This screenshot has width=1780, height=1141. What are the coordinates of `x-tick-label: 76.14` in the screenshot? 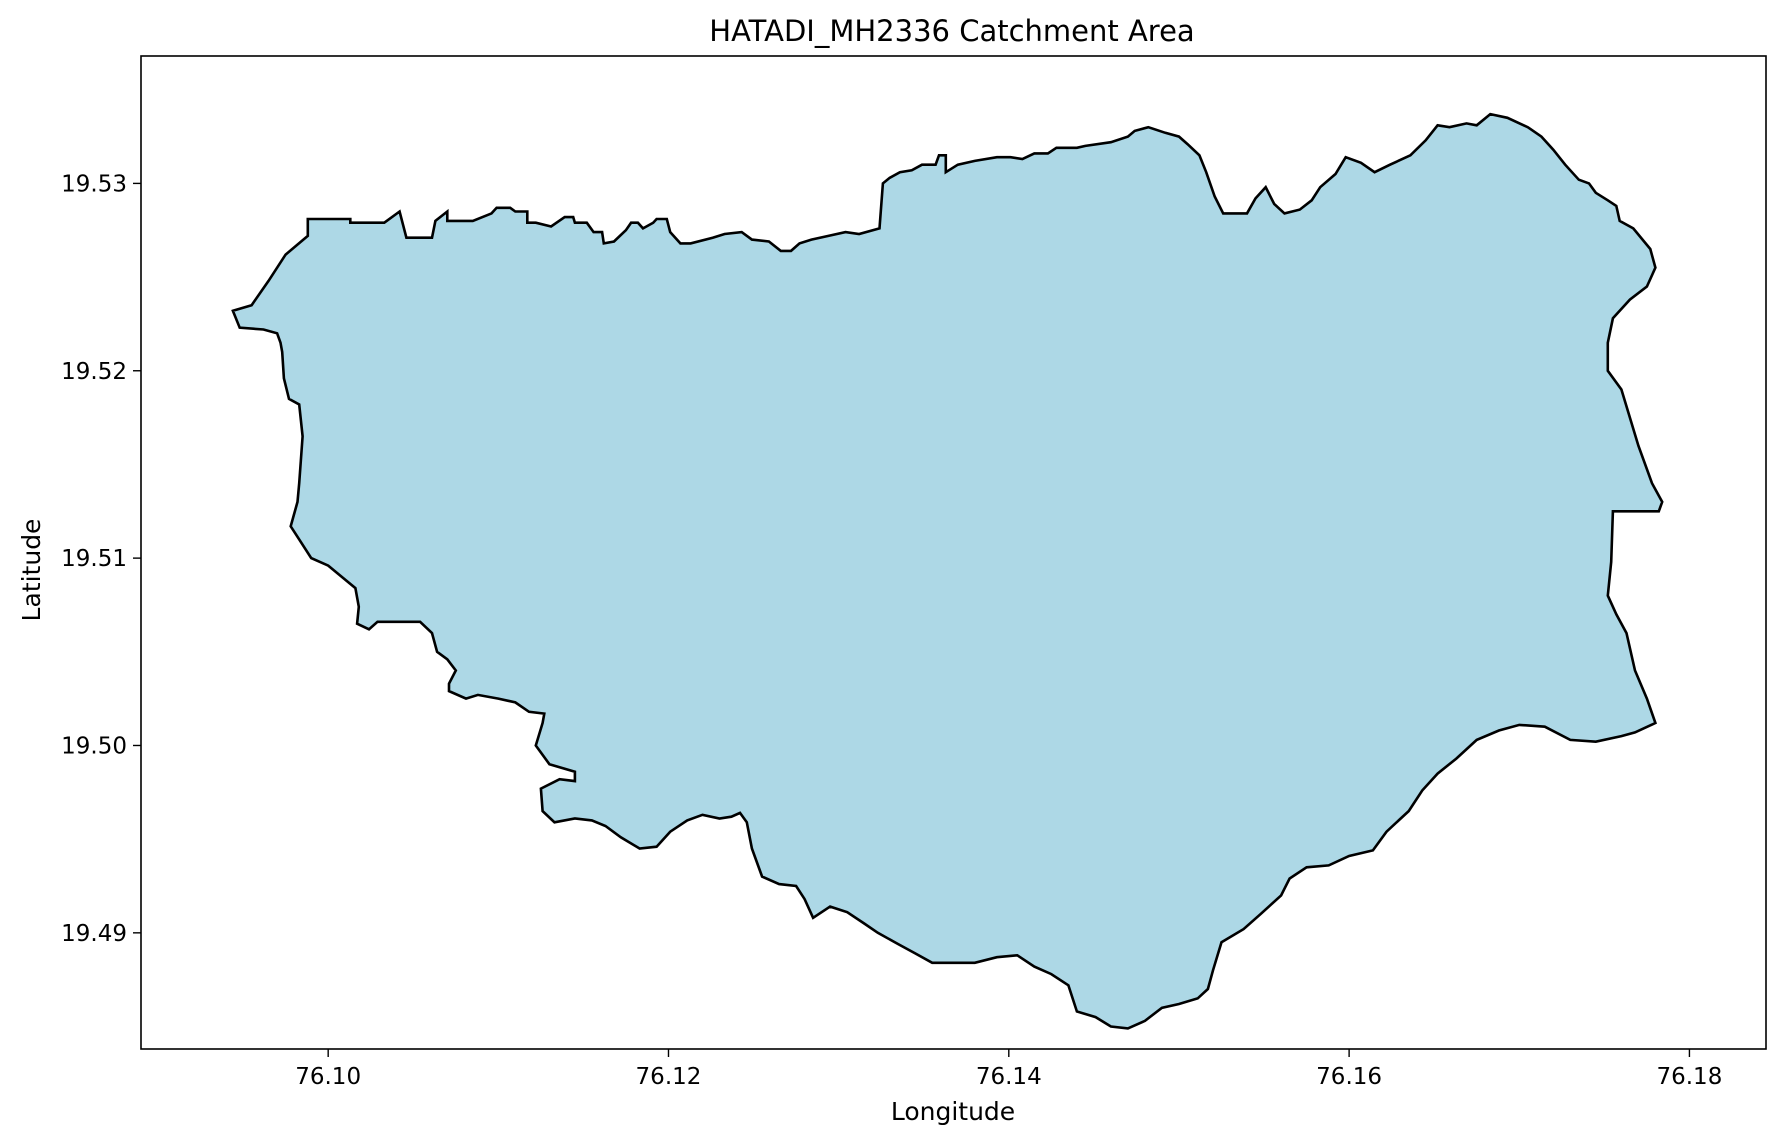 It's located at (1009, 1077).